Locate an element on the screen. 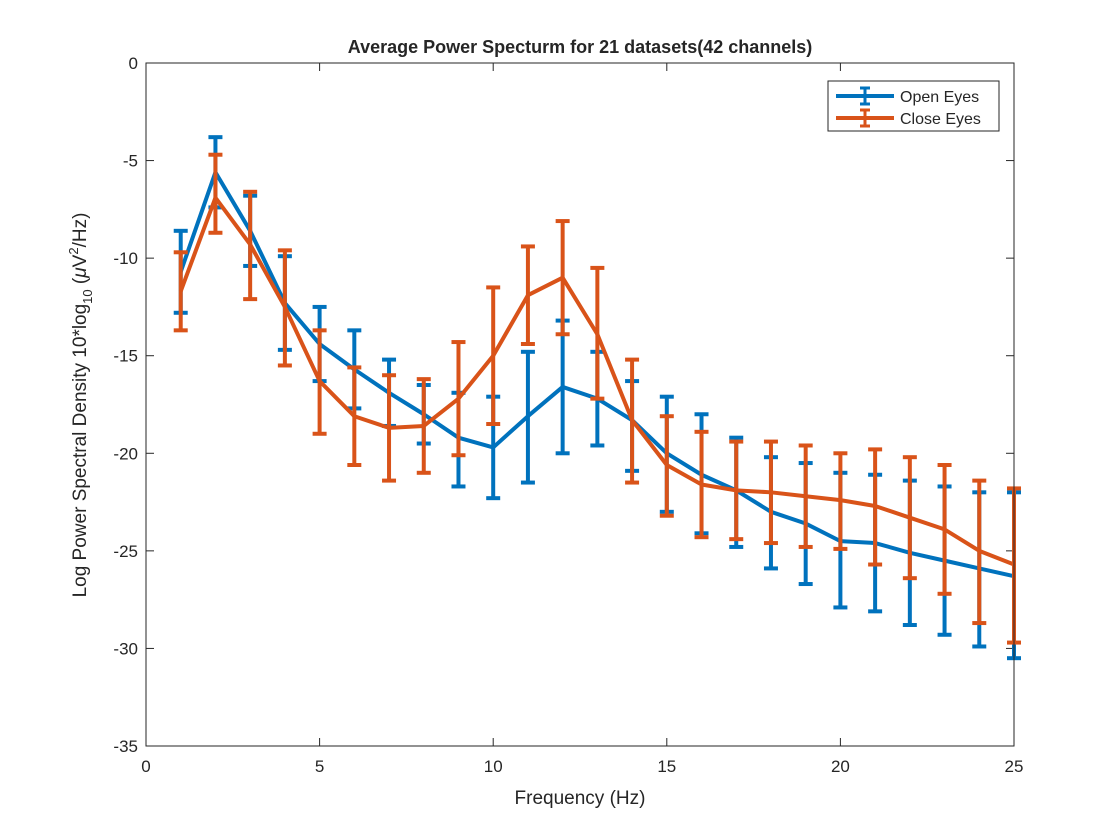 The height and width of the screenshot is (840, 1120). y-tick-label: -15 is located at coordinates (125, 356).